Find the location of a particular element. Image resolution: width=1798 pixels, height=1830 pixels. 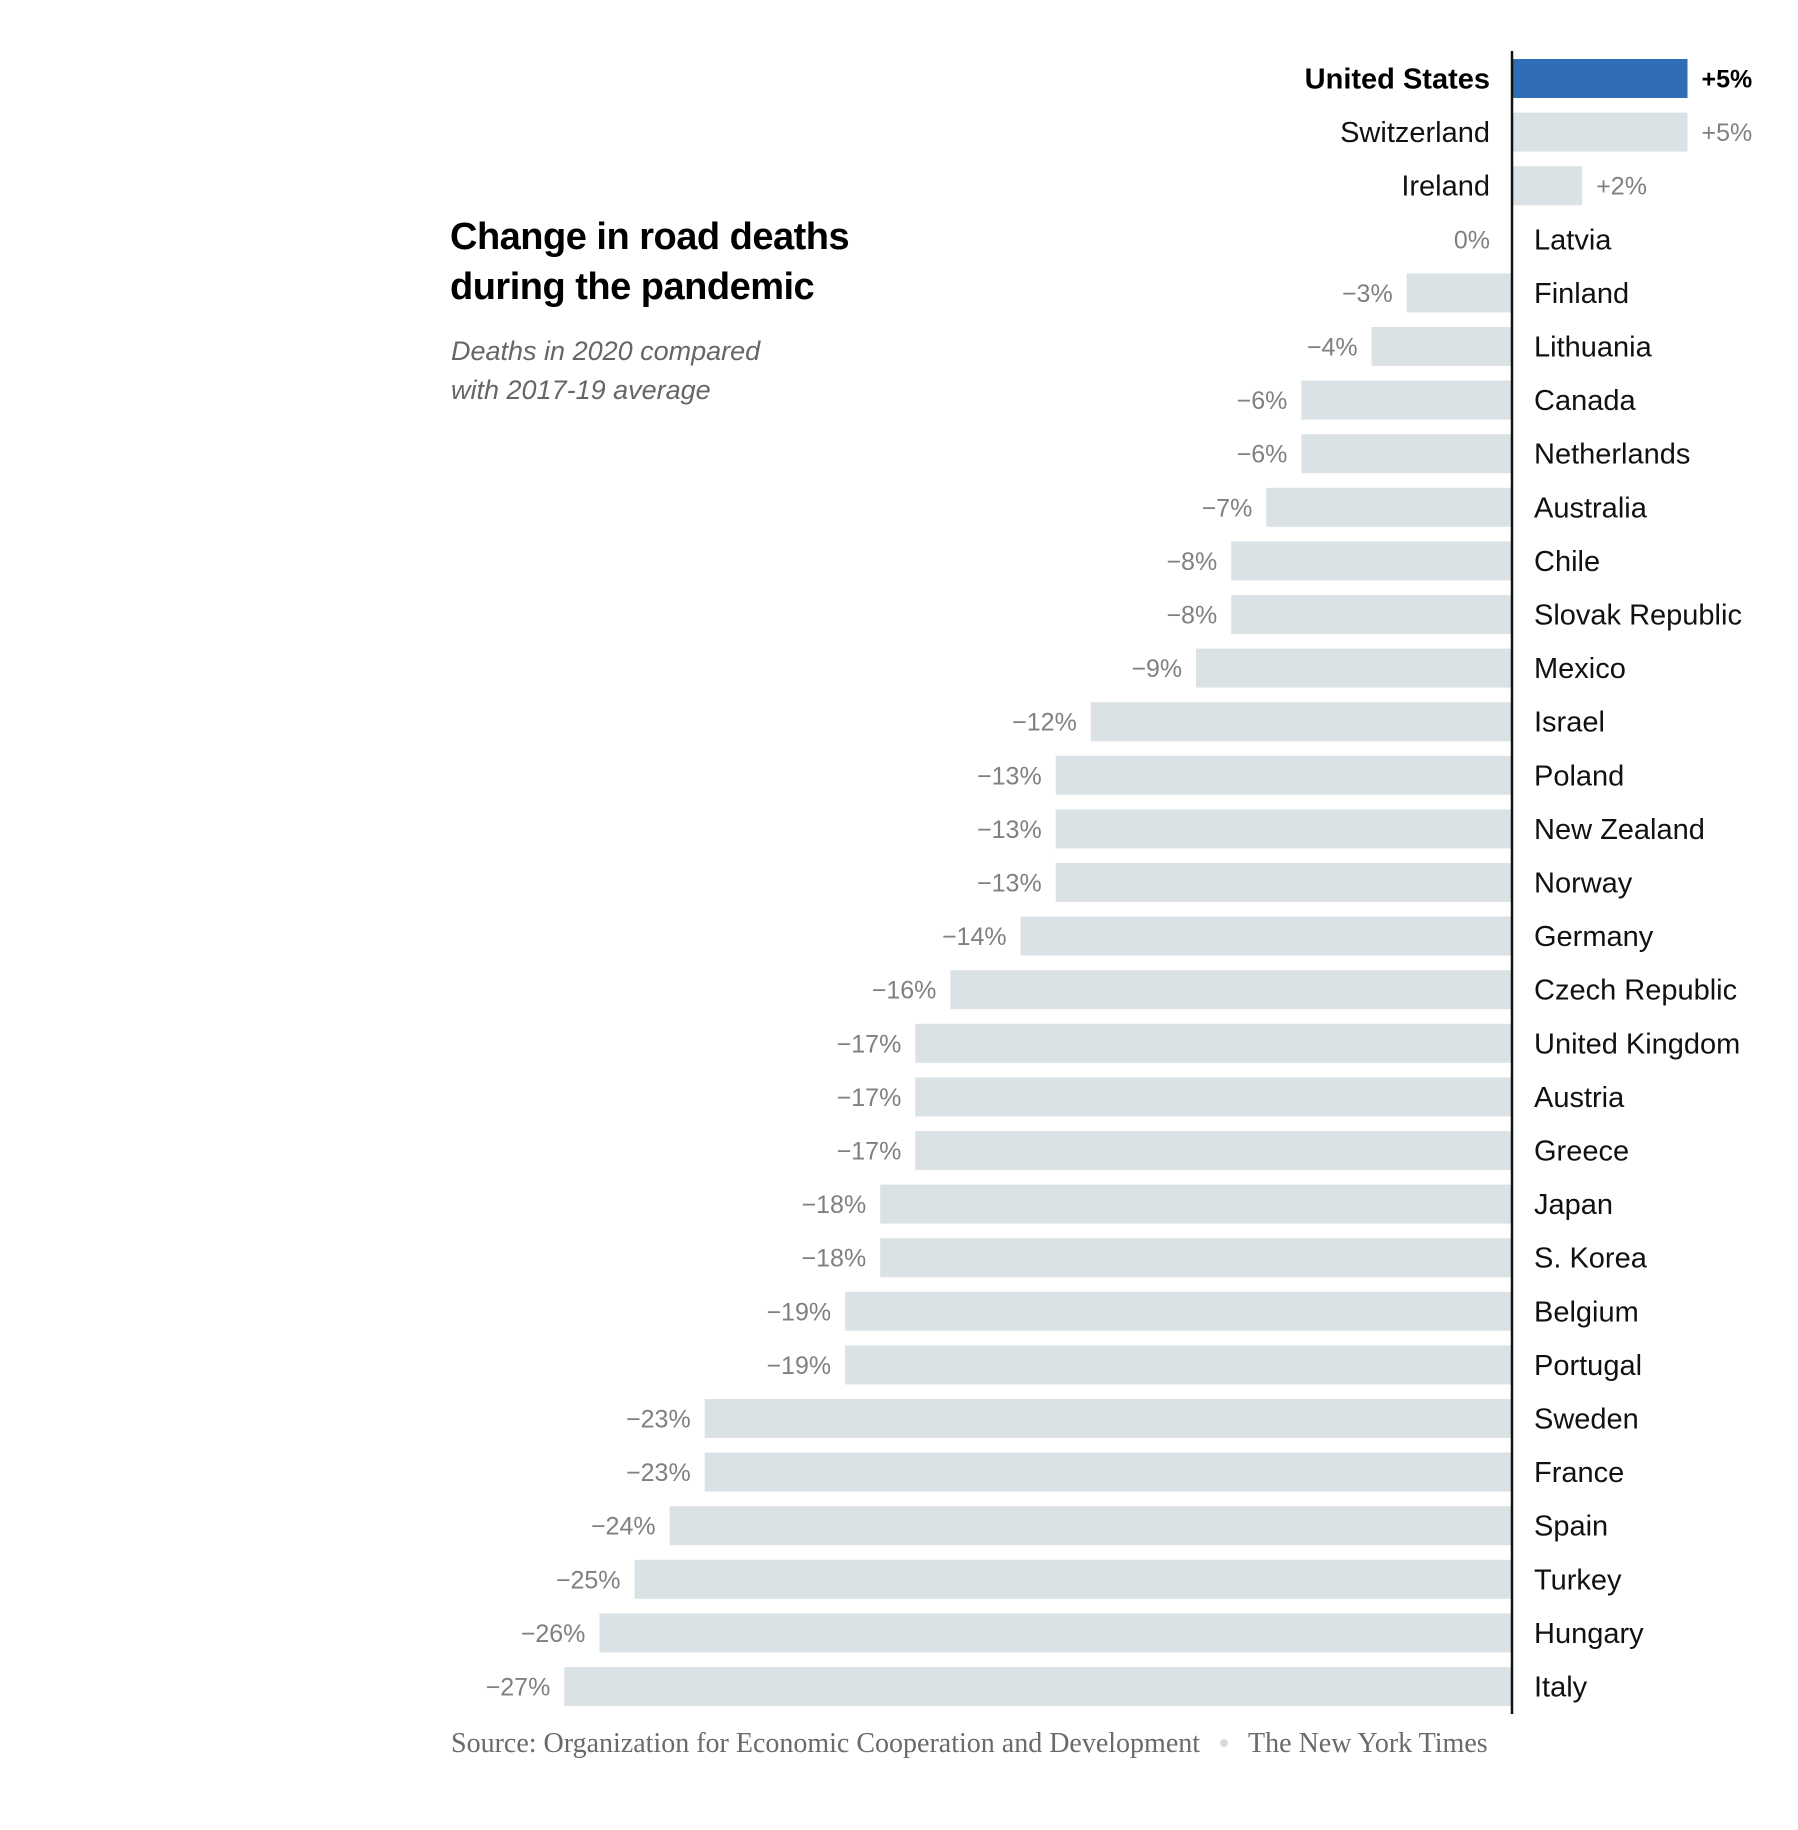

bar-japan is located at coordinates (1196, 1204).